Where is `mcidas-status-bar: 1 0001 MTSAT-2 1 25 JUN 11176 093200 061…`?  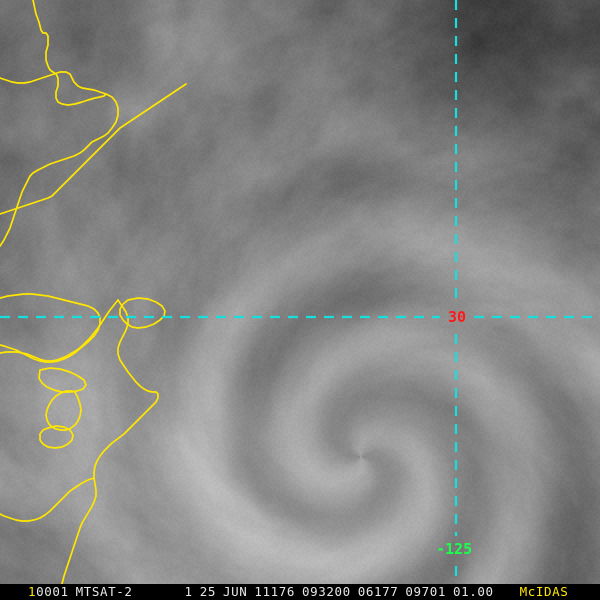
mcidas-status-bar: 1 0001 MTSAT-2 1 25 JUN 11176 093200 061… is located at coordinates (300, 592).